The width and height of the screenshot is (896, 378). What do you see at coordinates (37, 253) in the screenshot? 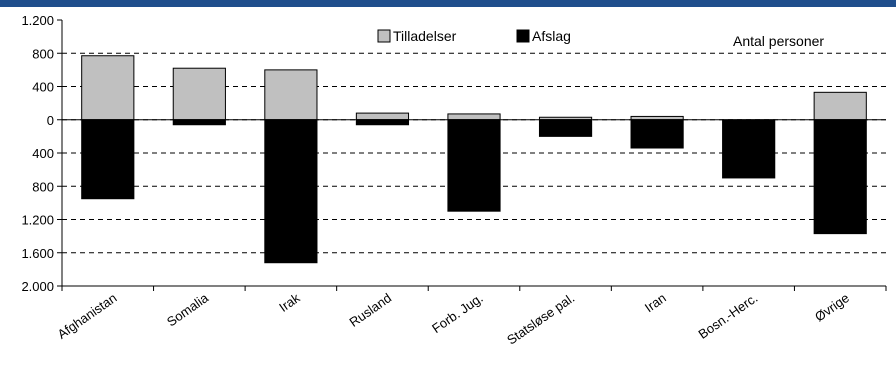
I see `y-tick-label: 1.600` at bounding box center [37, 253].